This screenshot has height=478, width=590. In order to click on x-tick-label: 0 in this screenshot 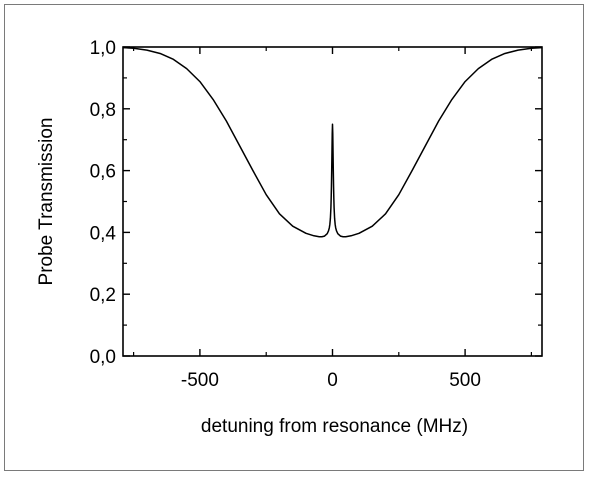, I will do `click(332, 380)`.